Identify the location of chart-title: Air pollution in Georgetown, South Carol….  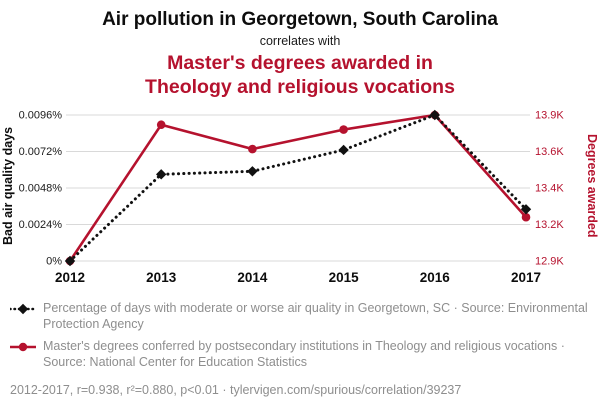
(300, 19).